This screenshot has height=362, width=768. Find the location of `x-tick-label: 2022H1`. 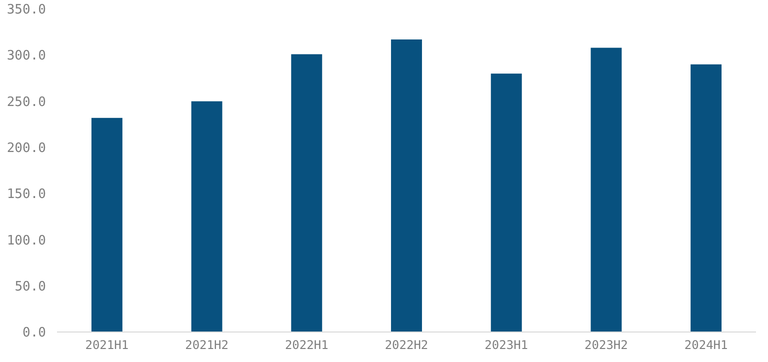

x-tick-label: 2022H1 is located at coordinates (306, 345).